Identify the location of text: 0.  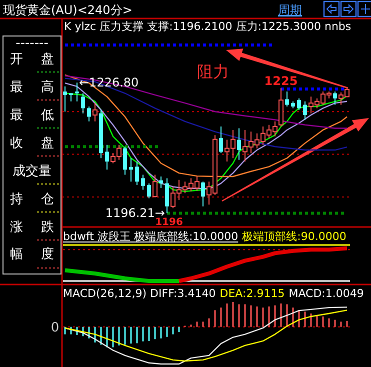
(55, 328).